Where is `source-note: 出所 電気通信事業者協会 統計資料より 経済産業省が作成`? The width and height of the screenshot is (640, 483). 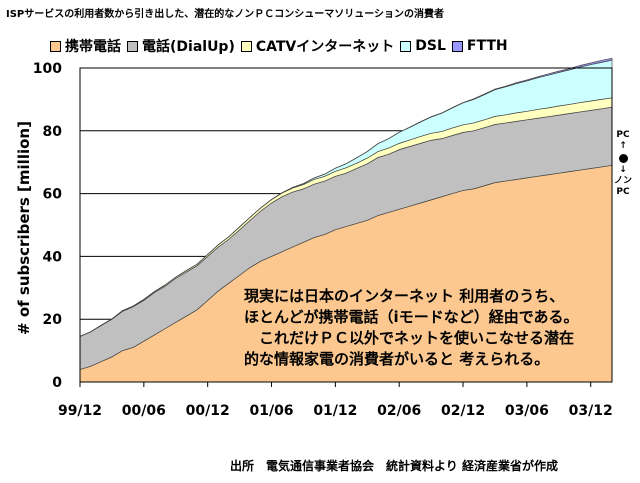
source-note: 出所 電気通信事業者協会 統計資料より 経済産業省が作成 is located at coordinates (394, 466).